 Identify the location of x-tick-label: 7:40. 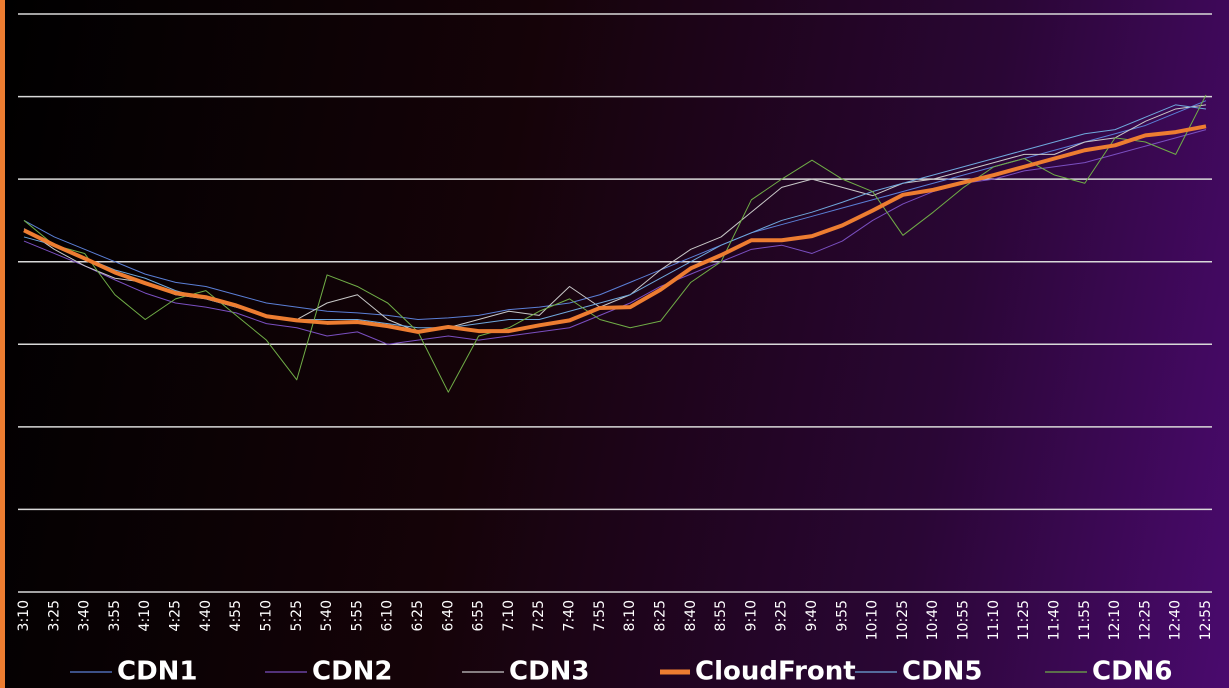
(570, 615).